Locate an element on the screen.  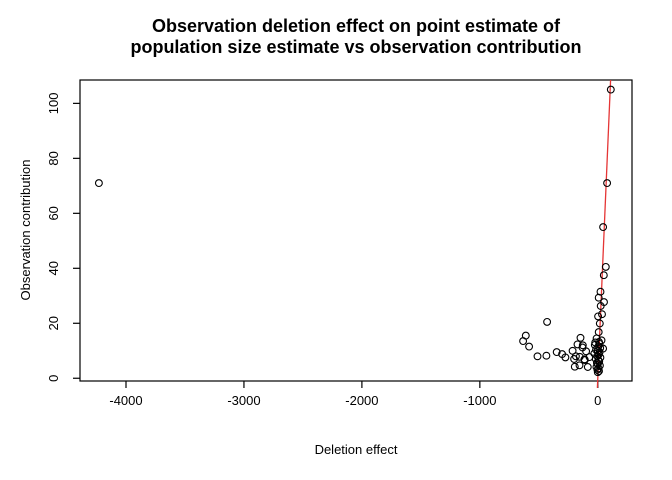
identity-line is located at coordinates (604, 233).